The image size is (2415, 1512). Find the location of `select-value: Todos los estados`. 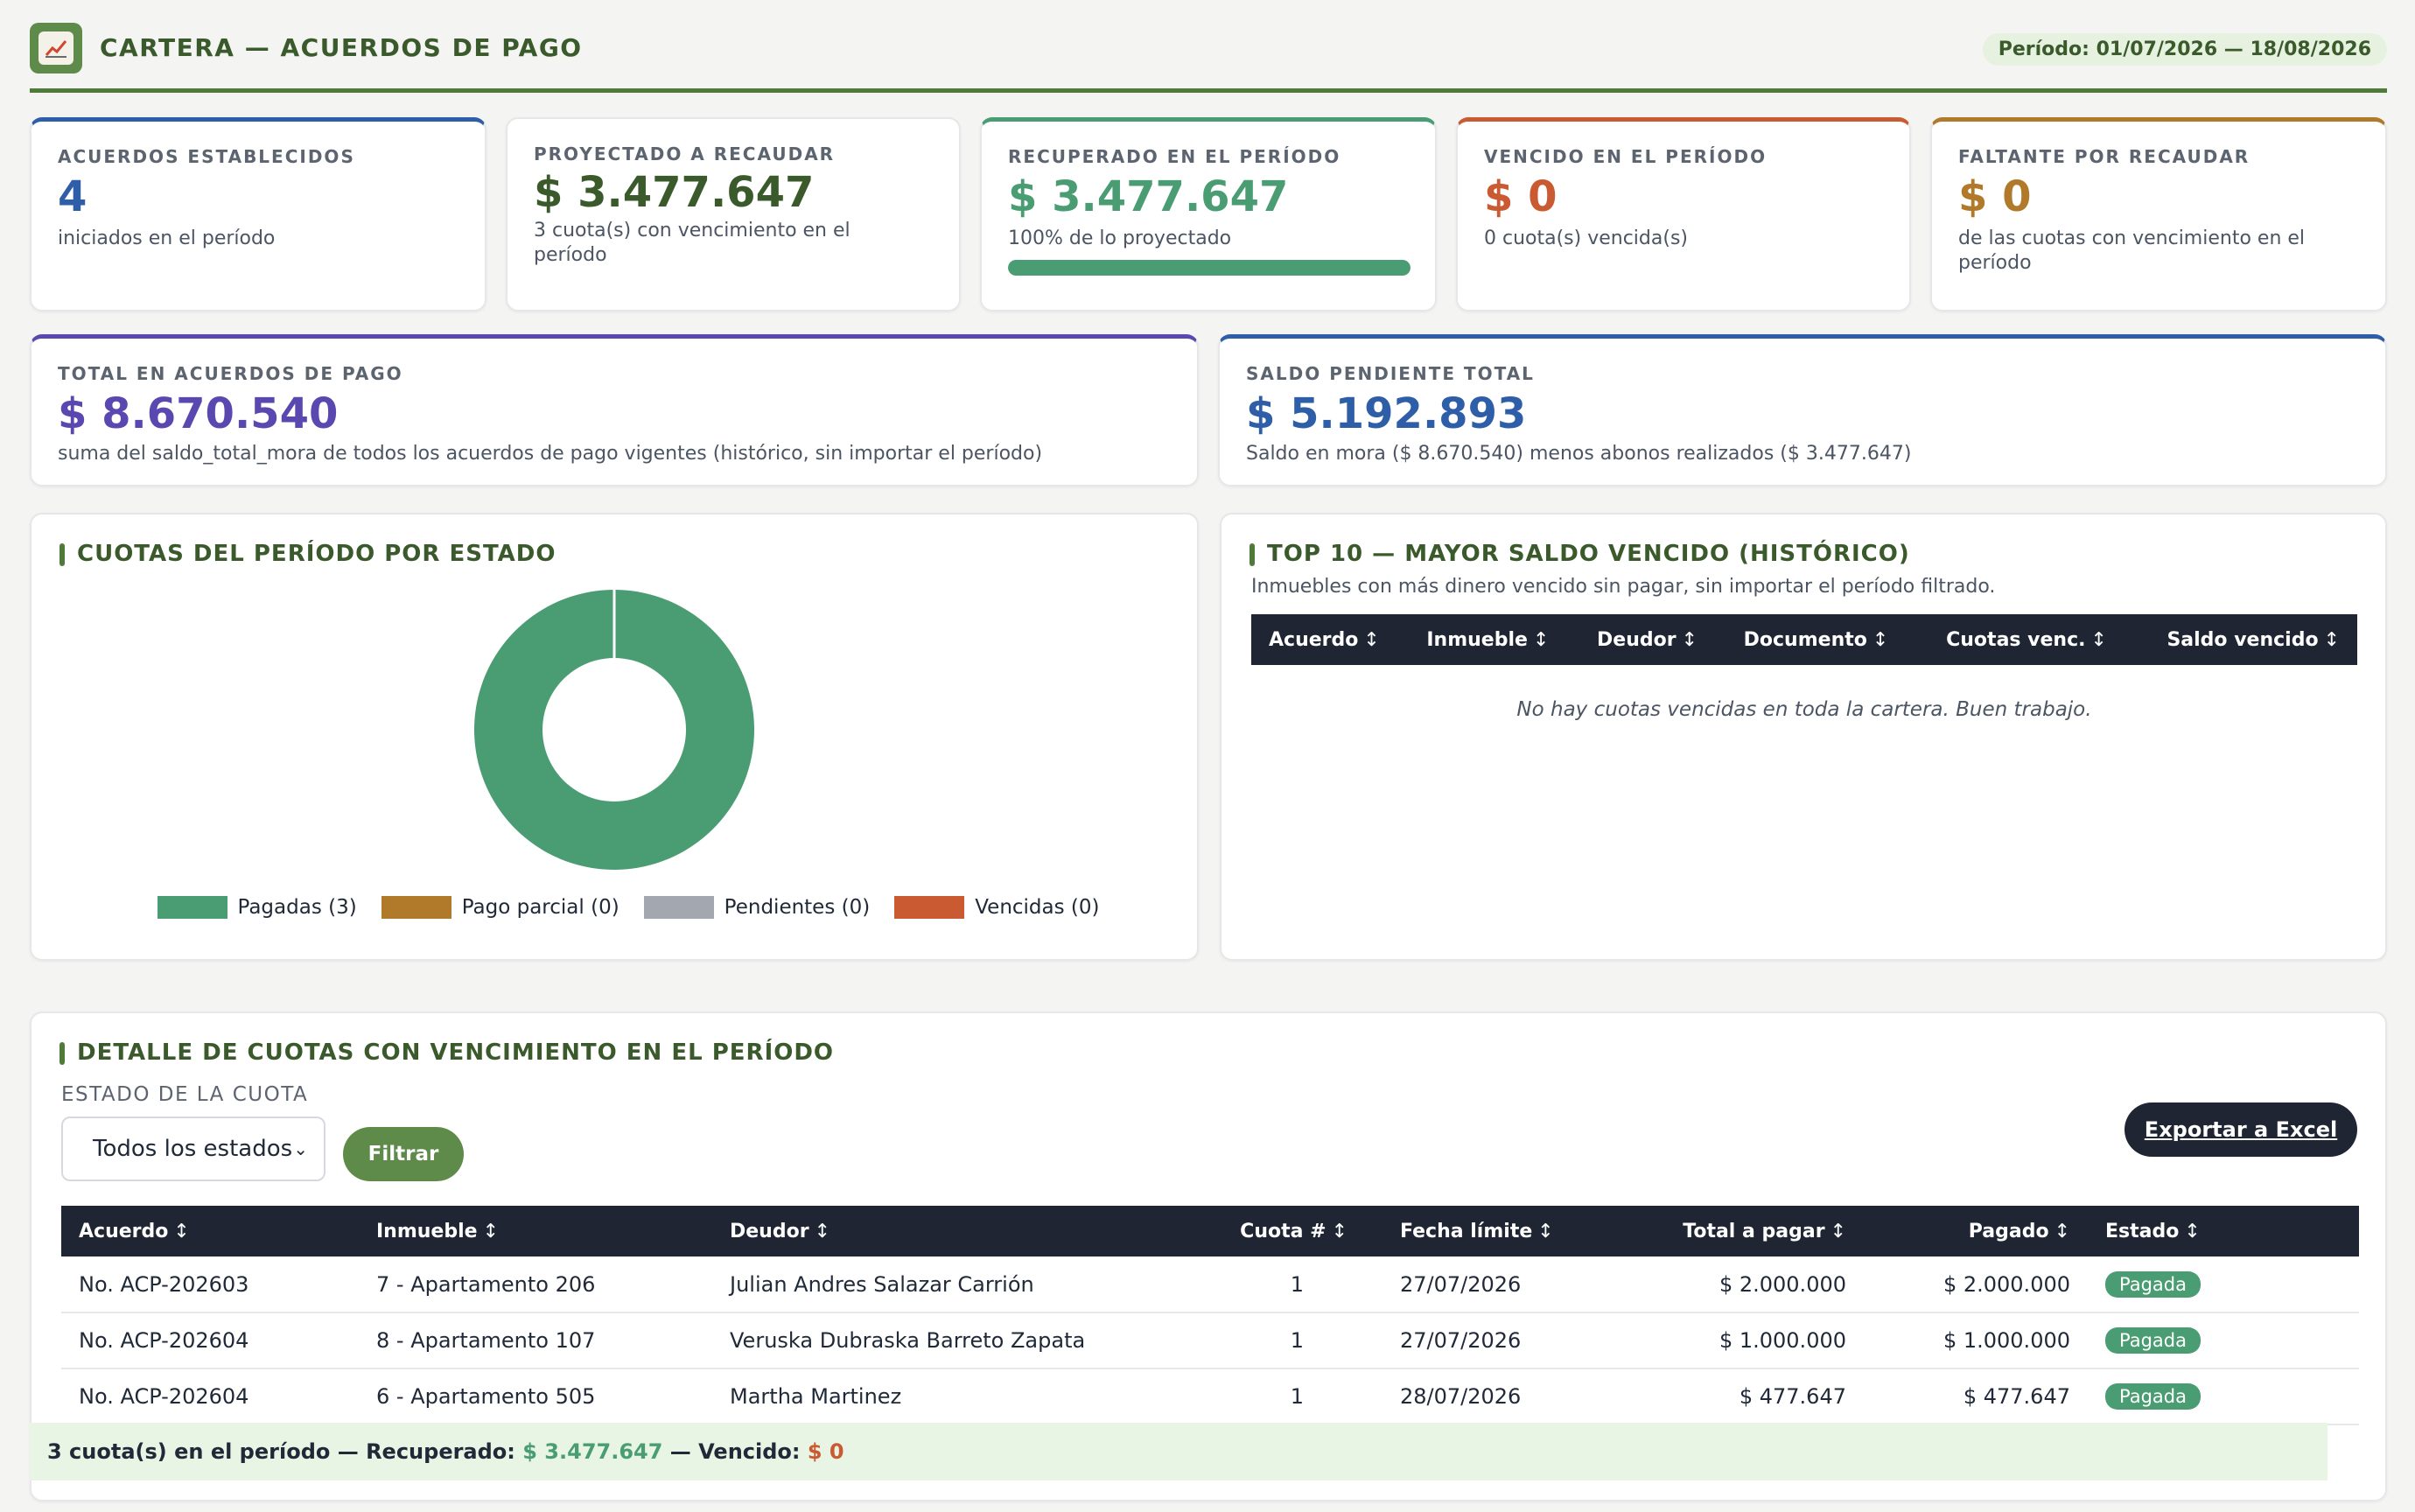

select-value: Todos los estados is located at coordinates (193, 1149).